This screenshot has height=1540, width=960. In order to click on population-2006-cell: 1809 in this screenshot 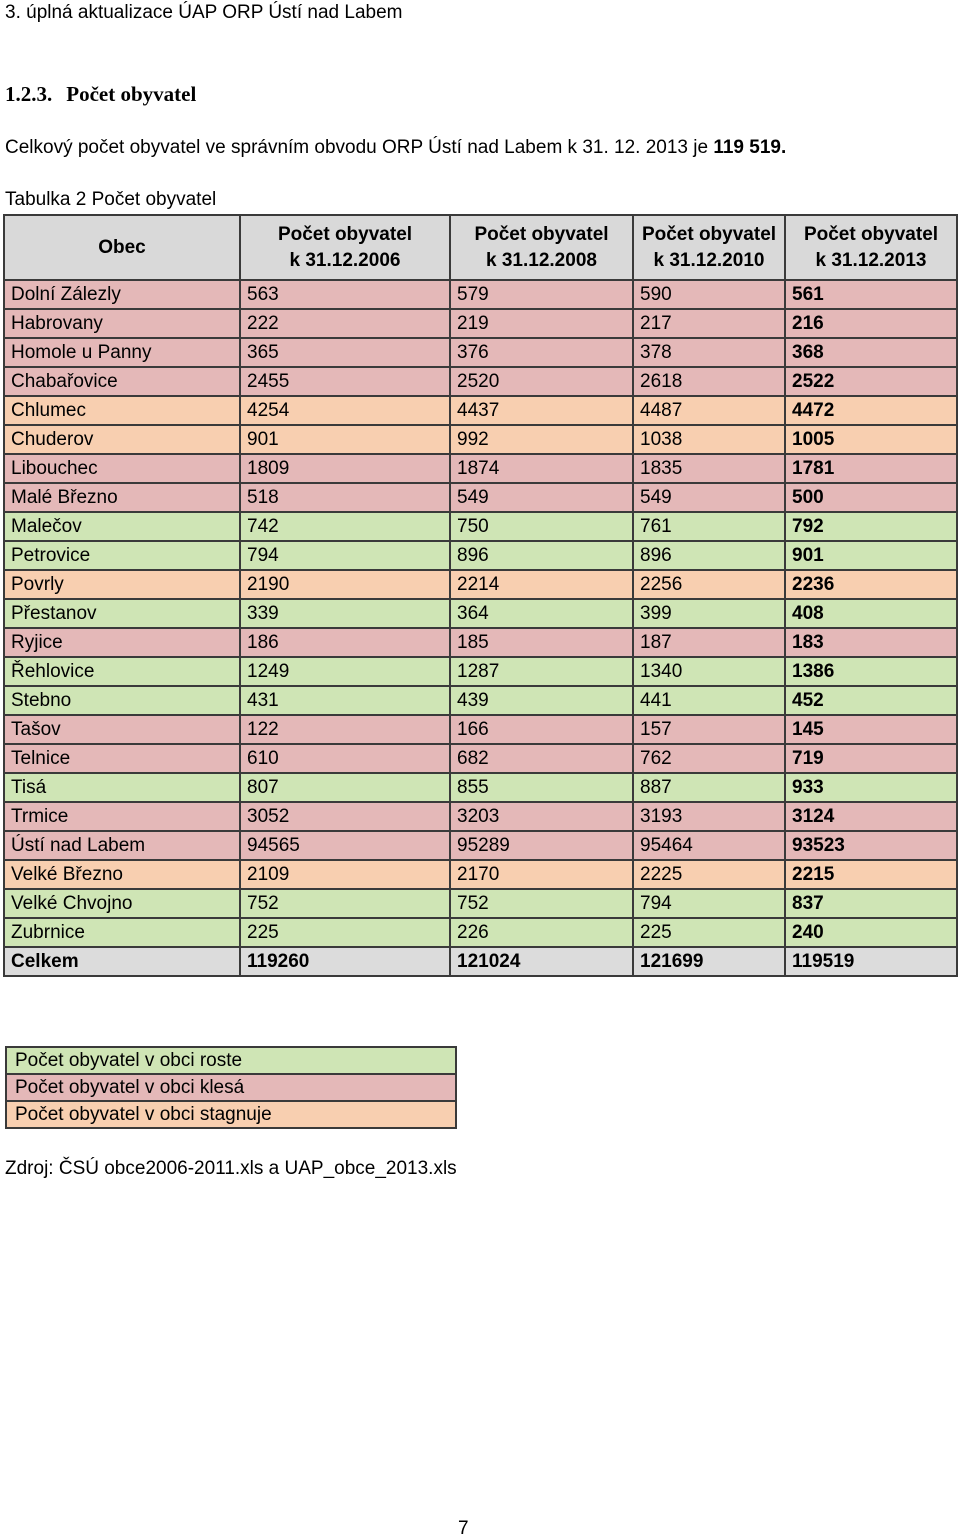, I will do `click(345, 468)`.